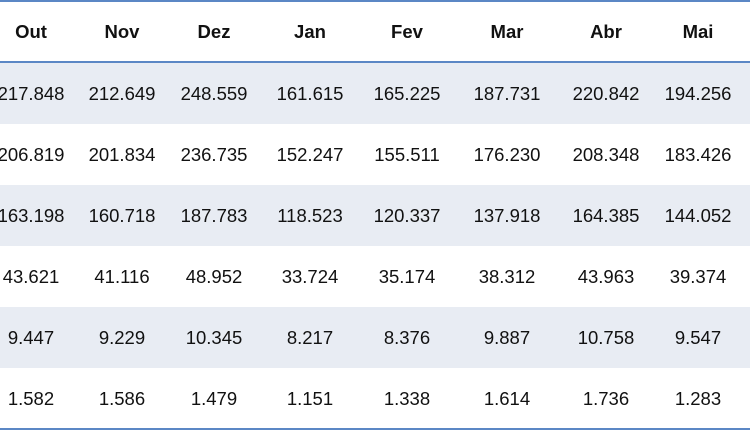 The image size is (750, 430). What do you see at coordinates (310, 215) in the screenshot?
I see `table-cell: 118.523` at bounding box center [310, 215].